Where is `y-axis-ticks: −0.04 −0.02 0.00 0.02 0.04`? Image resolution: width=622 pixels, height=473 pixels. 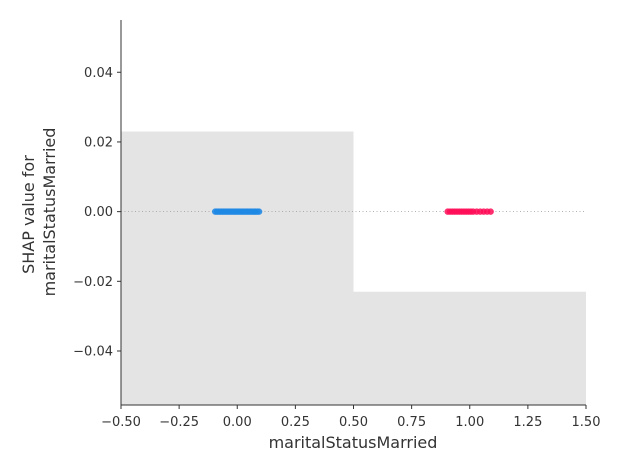 y-axis-ticks: −0.04 −0.02 0.00 0.02 0.04 is located at coordinates (97, 212).